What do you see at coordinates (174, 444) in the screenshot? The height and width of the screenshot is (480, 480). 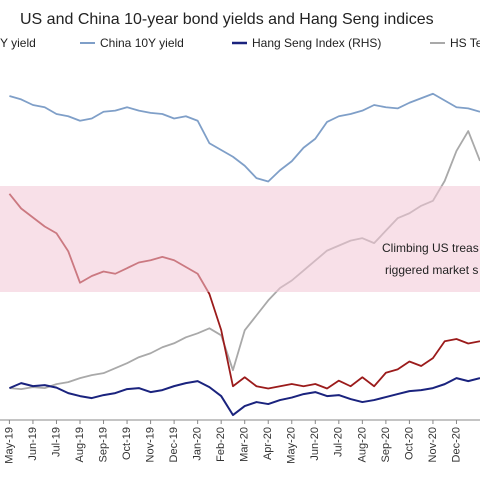 I see `x-tick-label: Dec-19` at bounding box center [174, 444].